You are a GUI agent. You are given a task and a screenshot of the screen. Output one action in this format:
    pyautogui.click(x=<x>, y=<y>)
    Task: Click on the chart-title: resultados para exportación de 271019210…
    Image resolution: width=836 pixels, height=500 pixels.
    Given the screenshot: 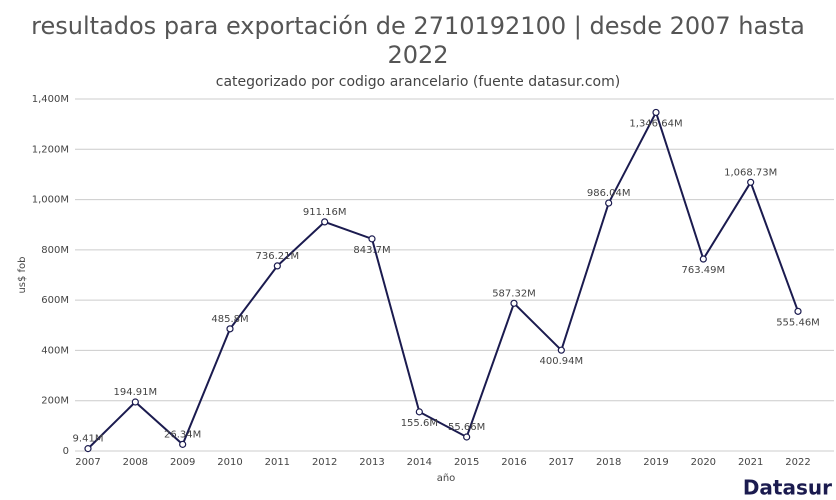 What is the action you would take?
    pyautogui.click(x=418, y=40)
    